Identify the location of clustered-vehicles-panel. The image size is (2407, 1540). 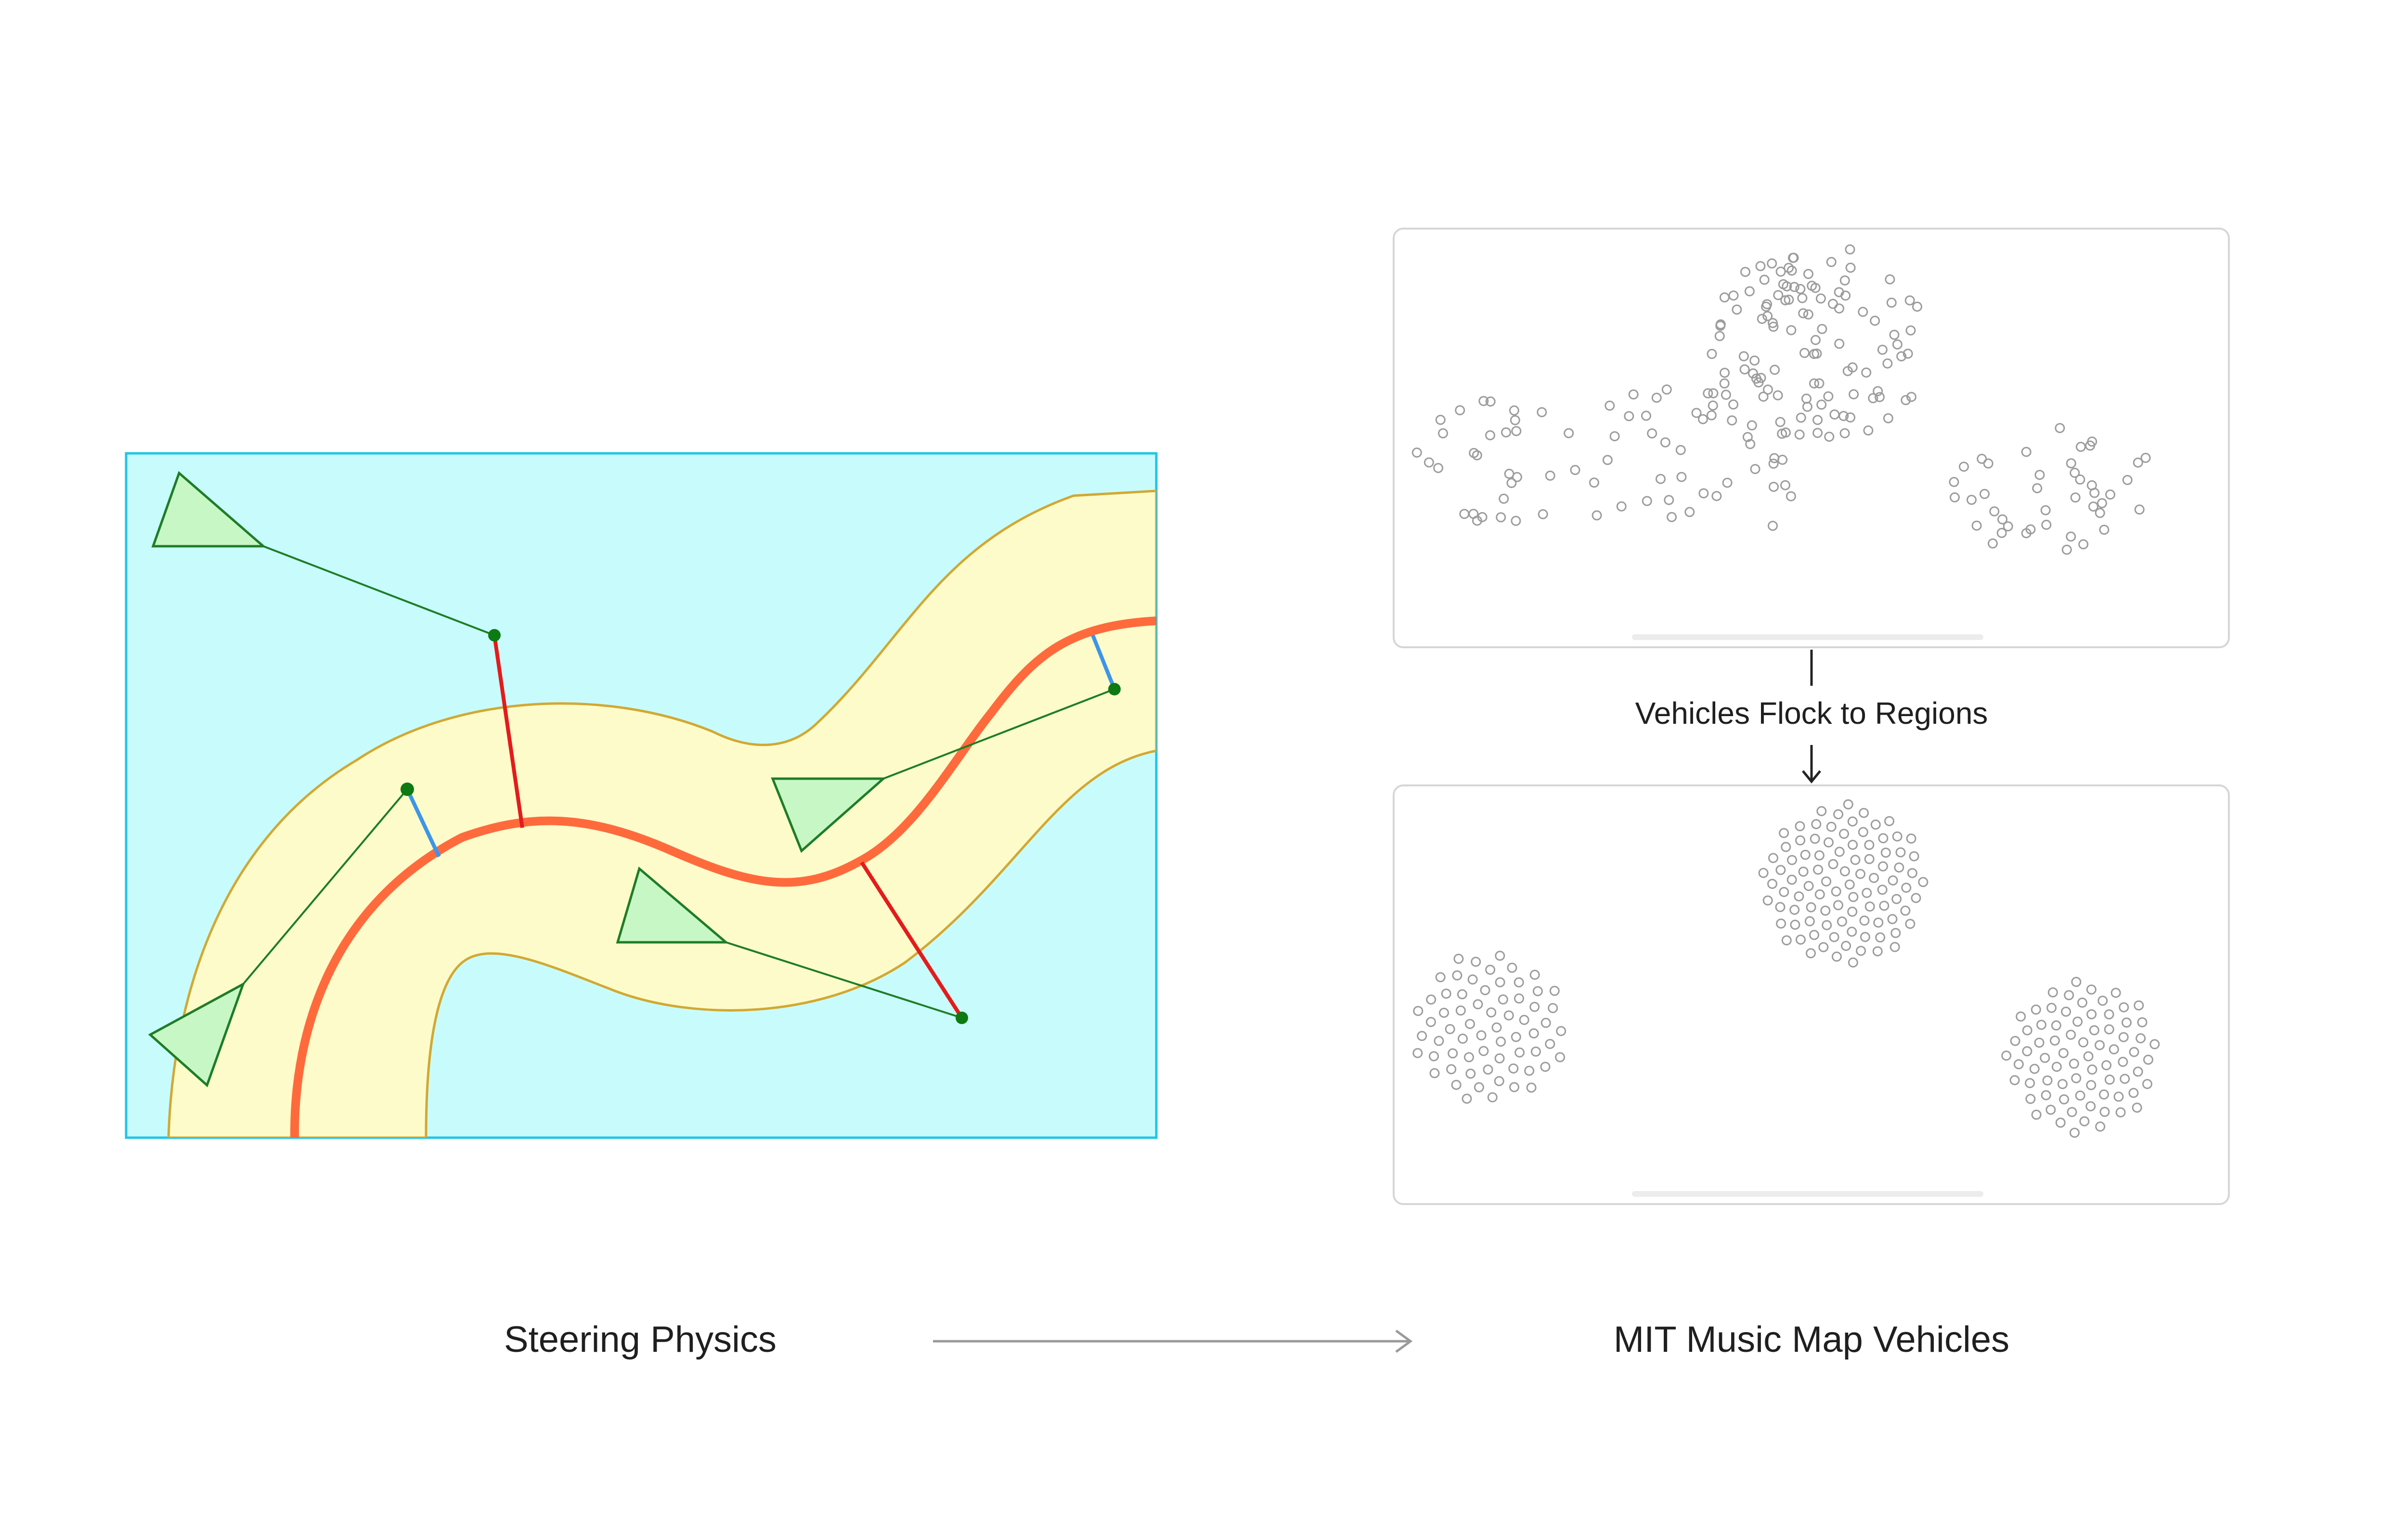
(1811, 994).